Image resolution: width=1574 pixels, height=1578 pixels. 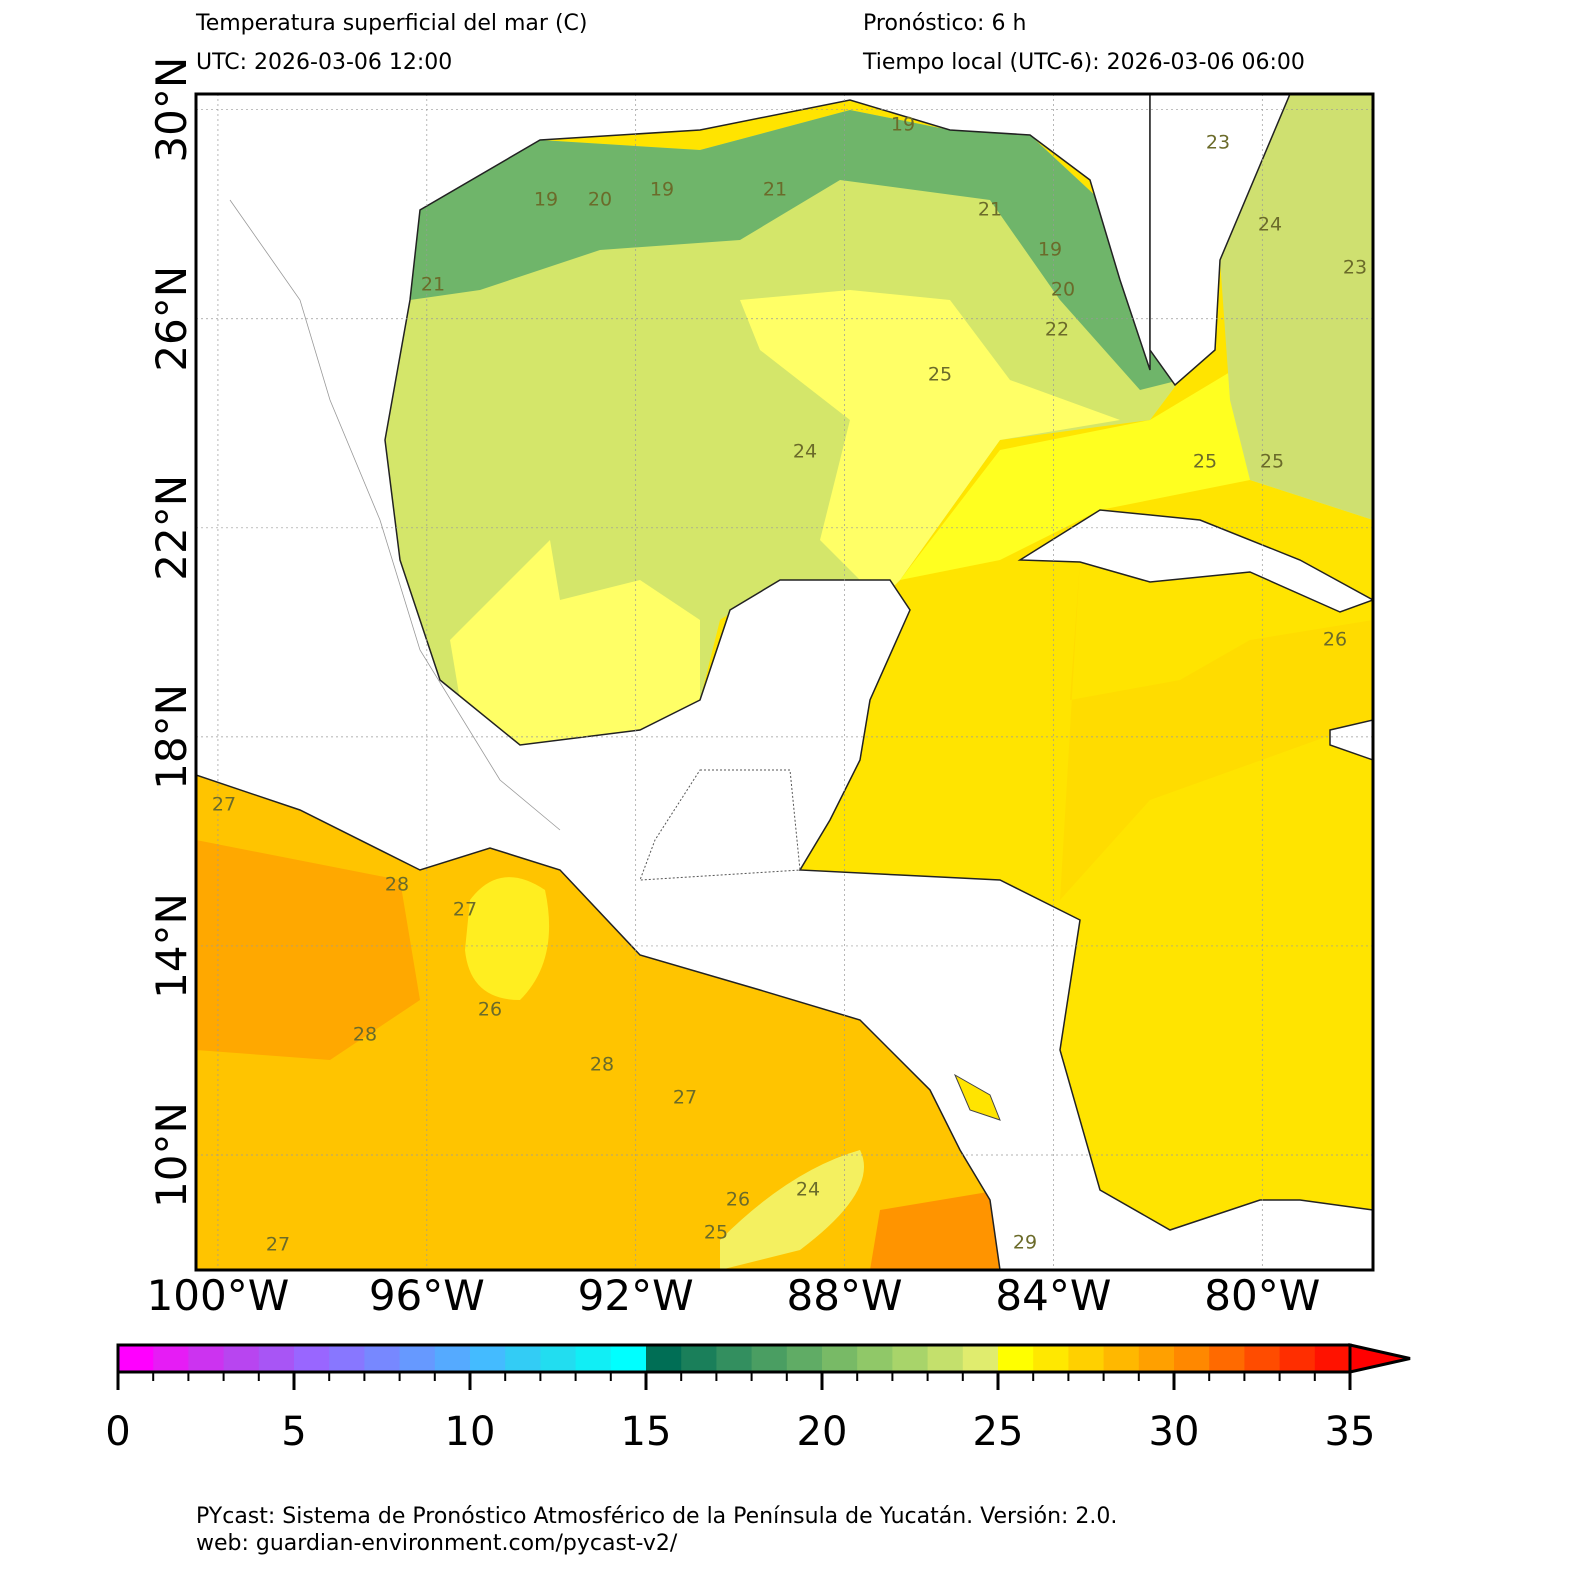 I want to click on title: Temperatura superficial del mar (C), so click(x=391, y=23).